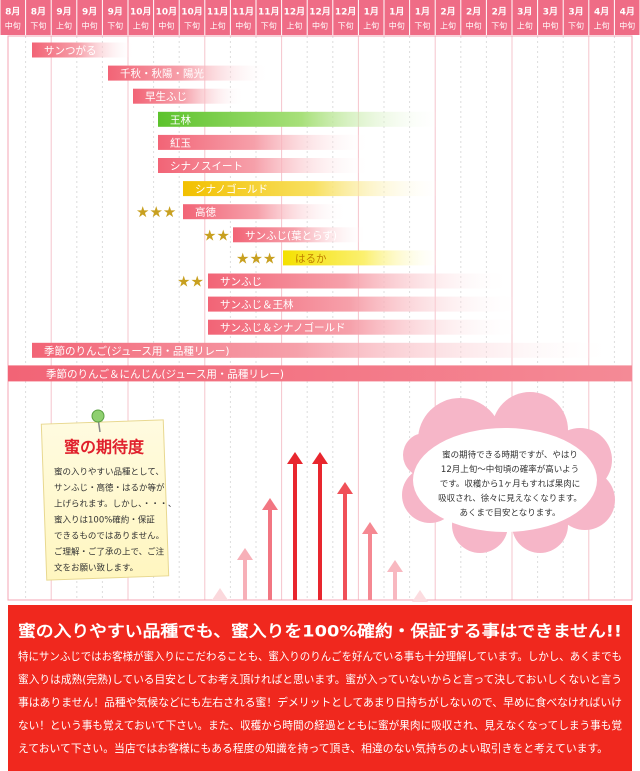 The image size is (640, 771). Describe the element at coordinates (109, 488) in the screenshot. I see `note-line: サンふじ・高徳・はるか等が` at that location.